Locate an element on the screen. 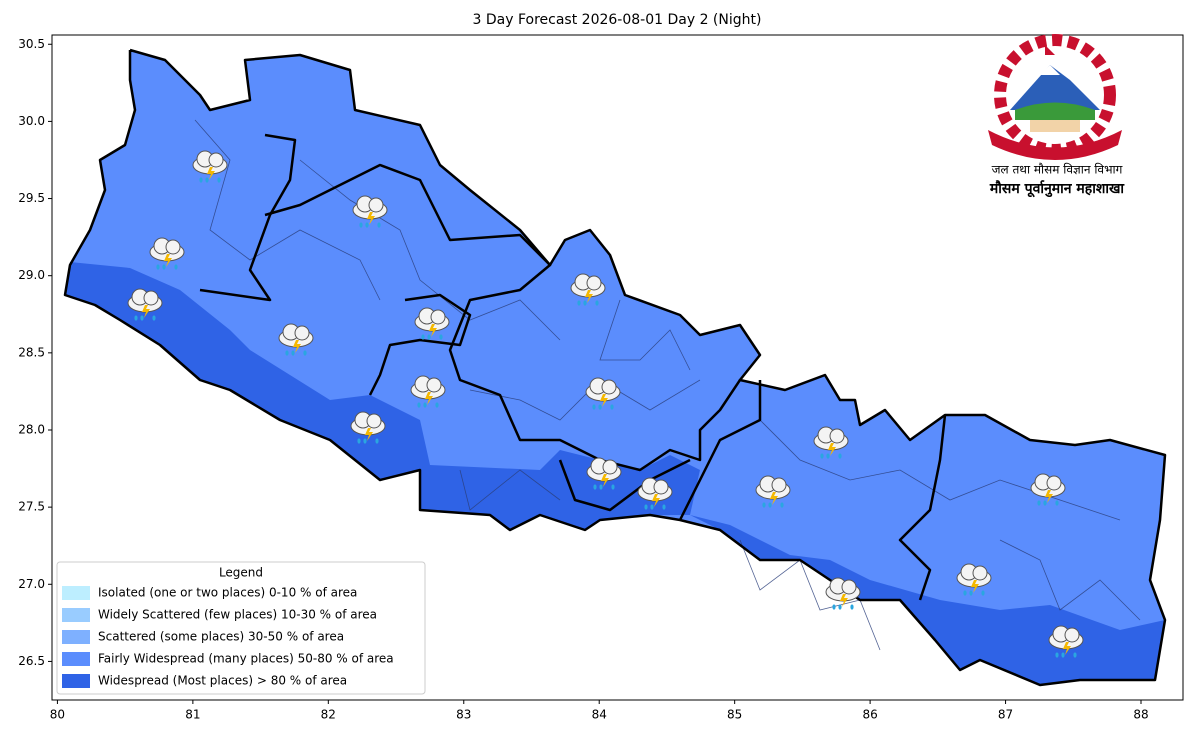 Image resolution: width=1200 pixels, height=737 pixels. x-tick-label: 88 is located at coordinates (1140, 715).